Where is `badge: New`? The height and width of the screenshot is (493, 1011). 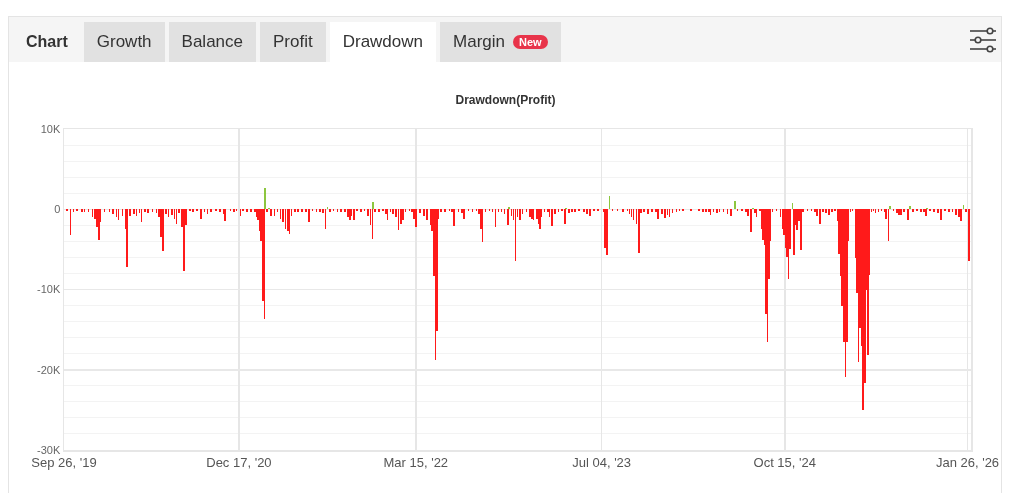 badge: New is located at coordinates (530, 42).